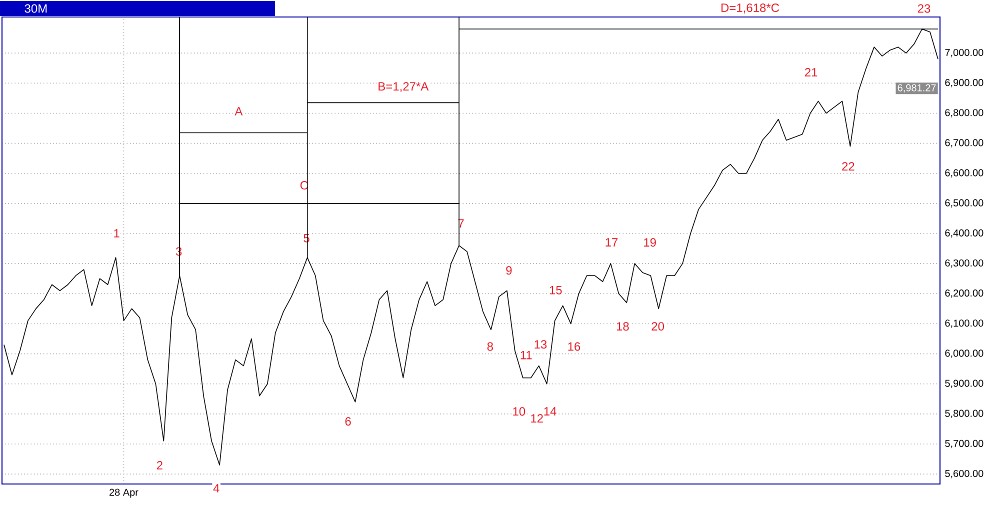 The image size is (989, 512). What do you see at coordinates (238, 111) in the screenshot?
I see `annotation: A` at bounding box center [238, 111].